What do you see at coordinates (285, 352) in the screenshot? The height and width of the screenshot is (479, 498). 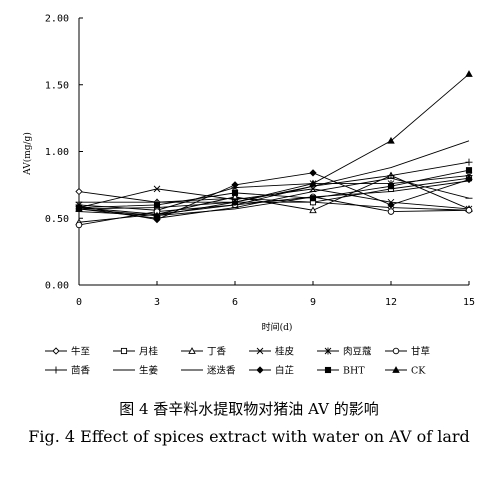 I see `legend-label: 桂皮` at bounding box center [285, 352].